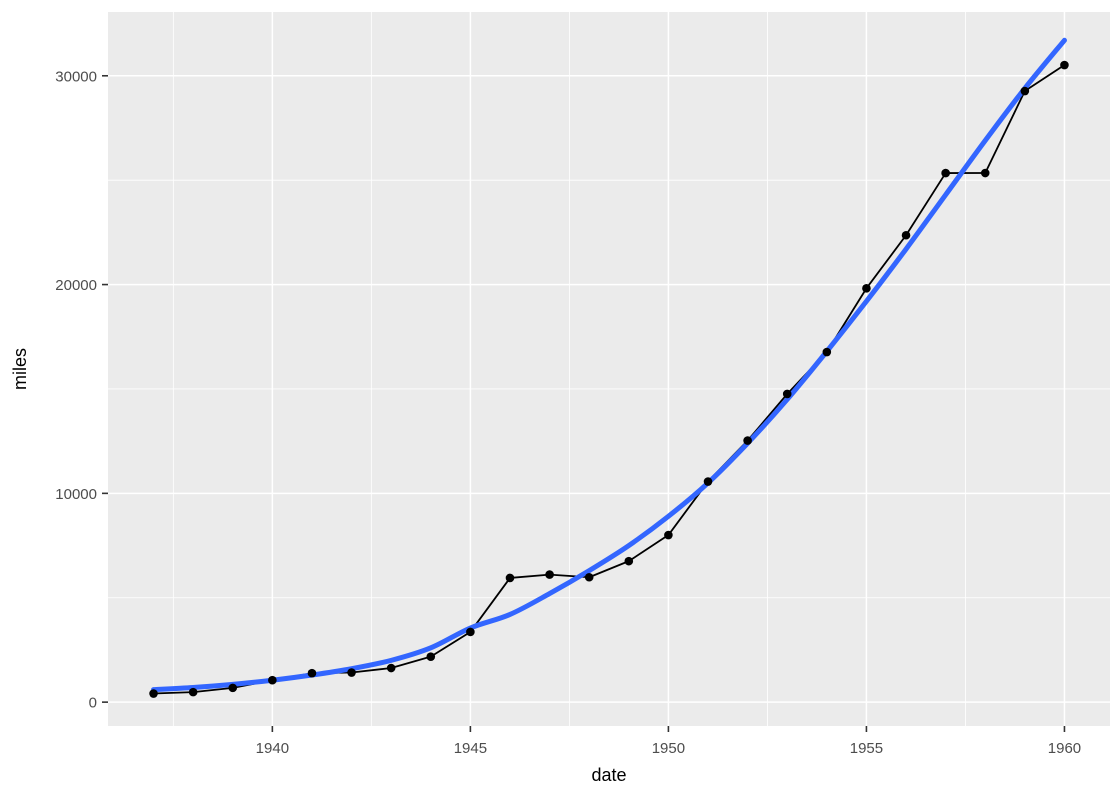 This screenshot has width=1120, height=800. I want to click on y-tick-label: 0, so click(93, 703).